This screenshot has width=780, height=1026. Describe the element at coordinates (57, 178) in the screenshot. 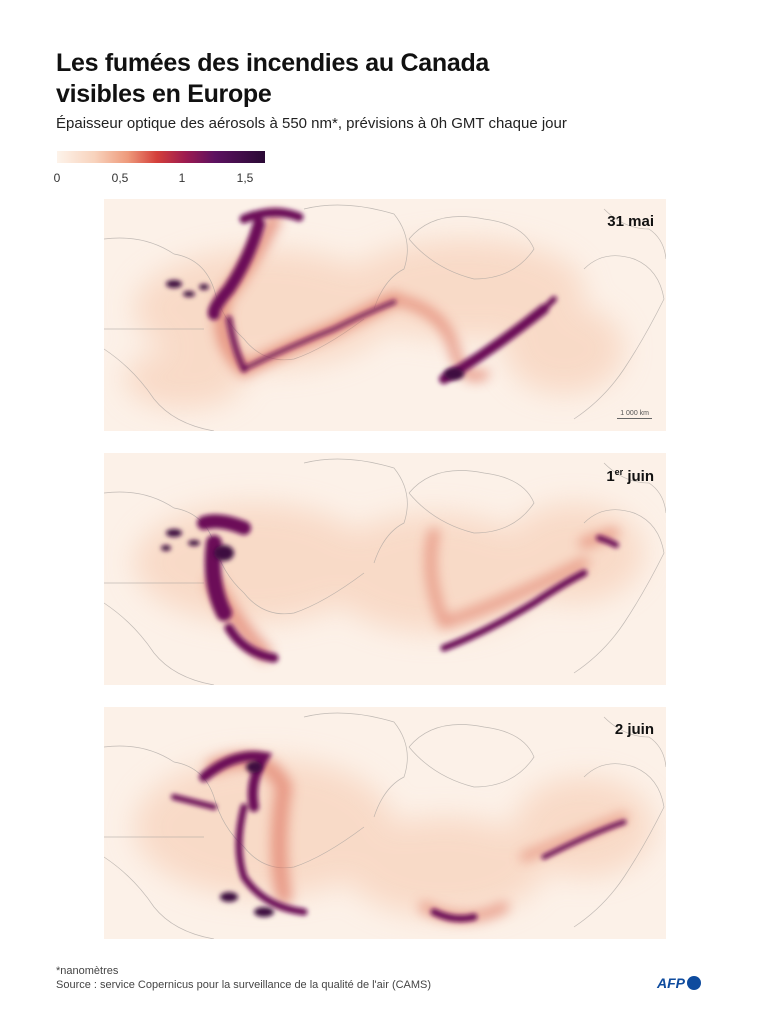

I see `scale-label-0: 0` at that location.